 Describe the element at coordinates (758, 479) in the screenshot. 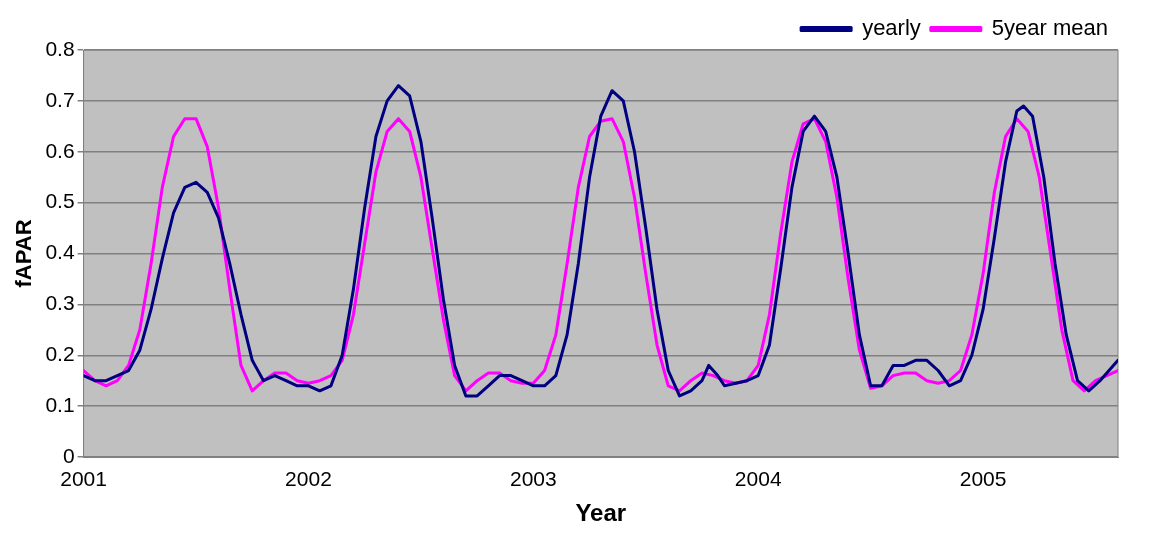

I see `x-tick-label: 2004` at that location.